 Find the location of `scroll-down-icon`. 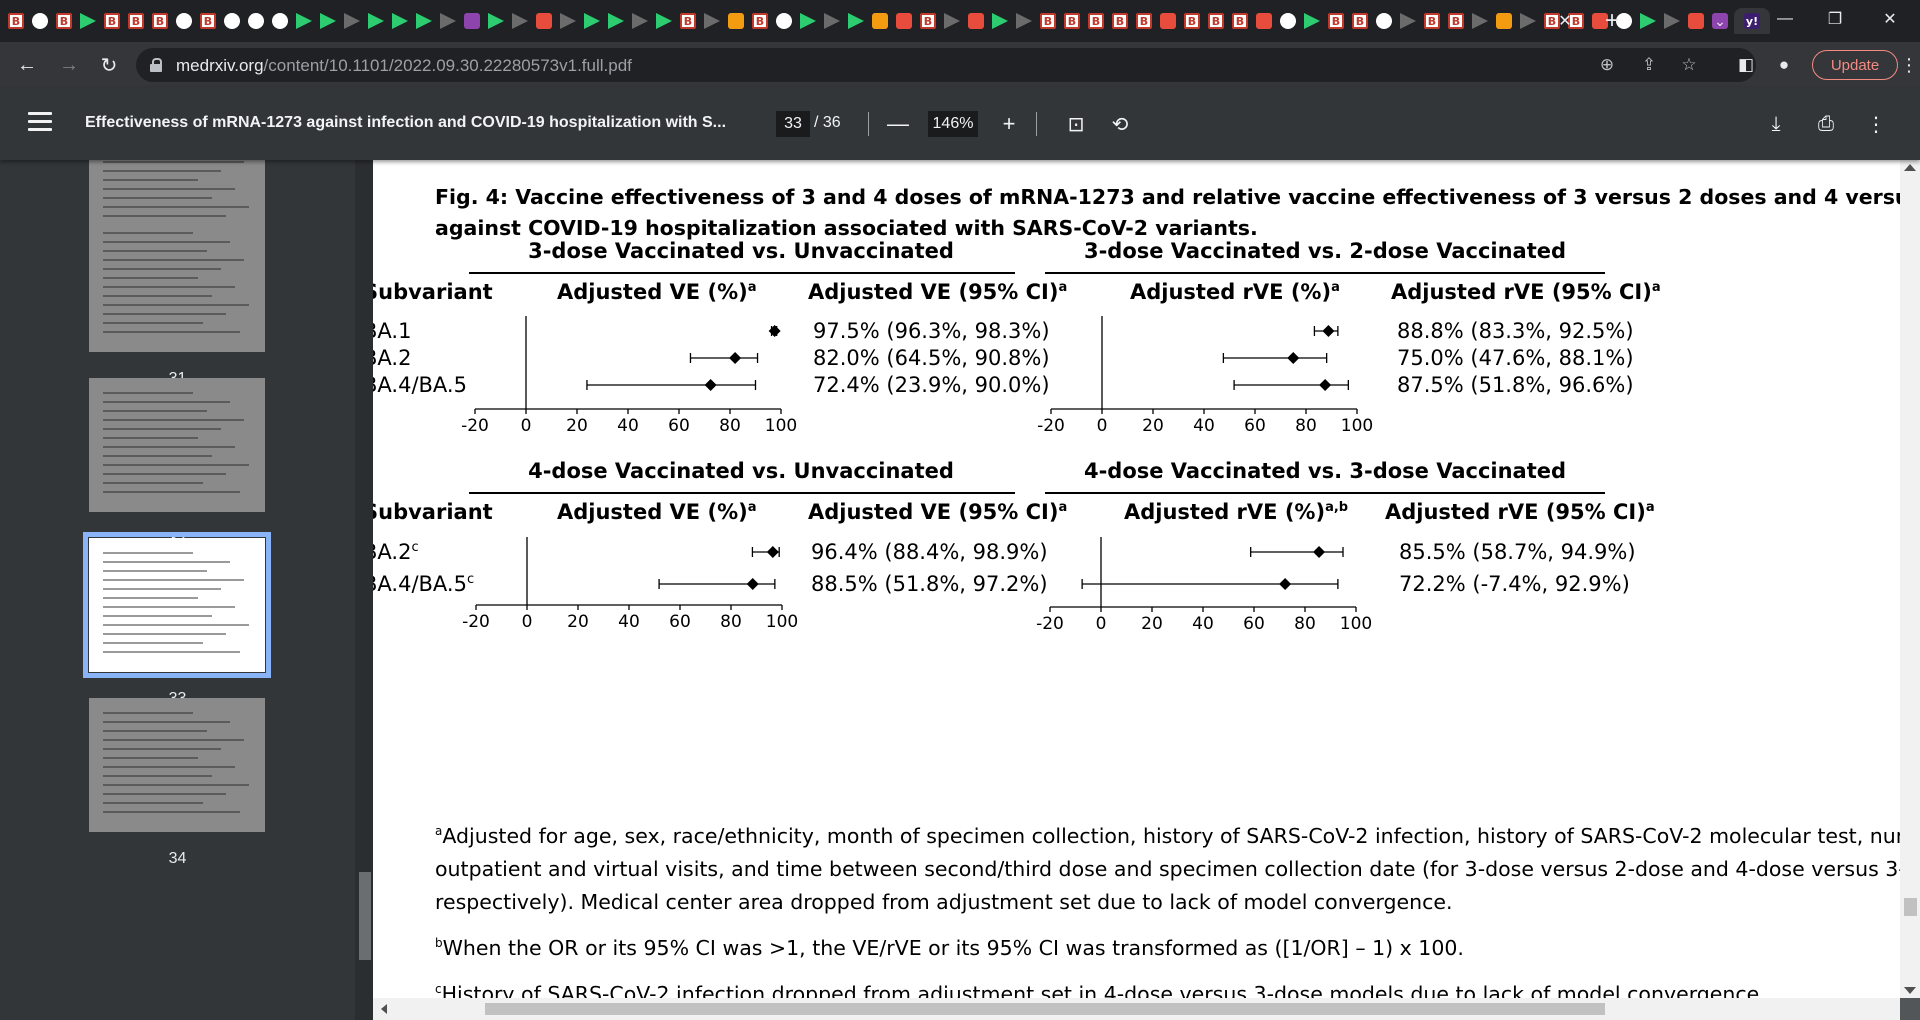

scroll-down-icon is located at coordinates (1910, 990).